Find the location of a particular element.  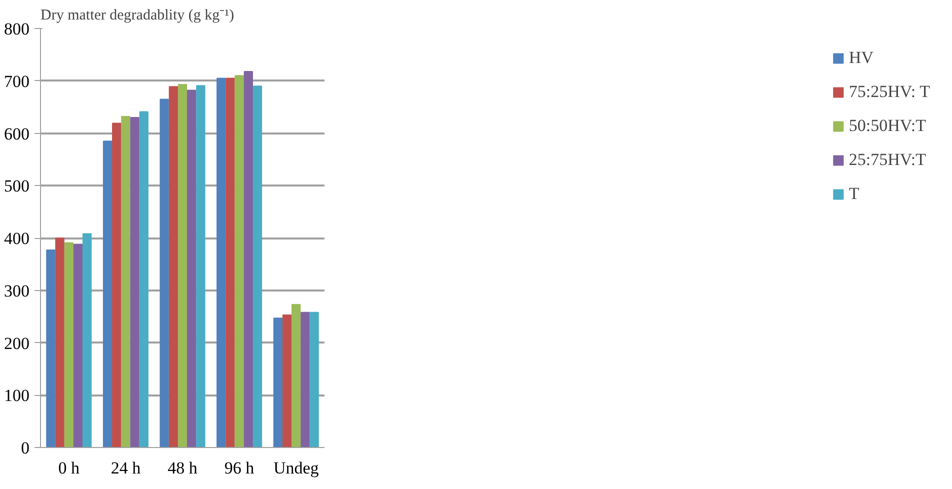

x-tick-label: 96 h is located at coordinates (239, 468).